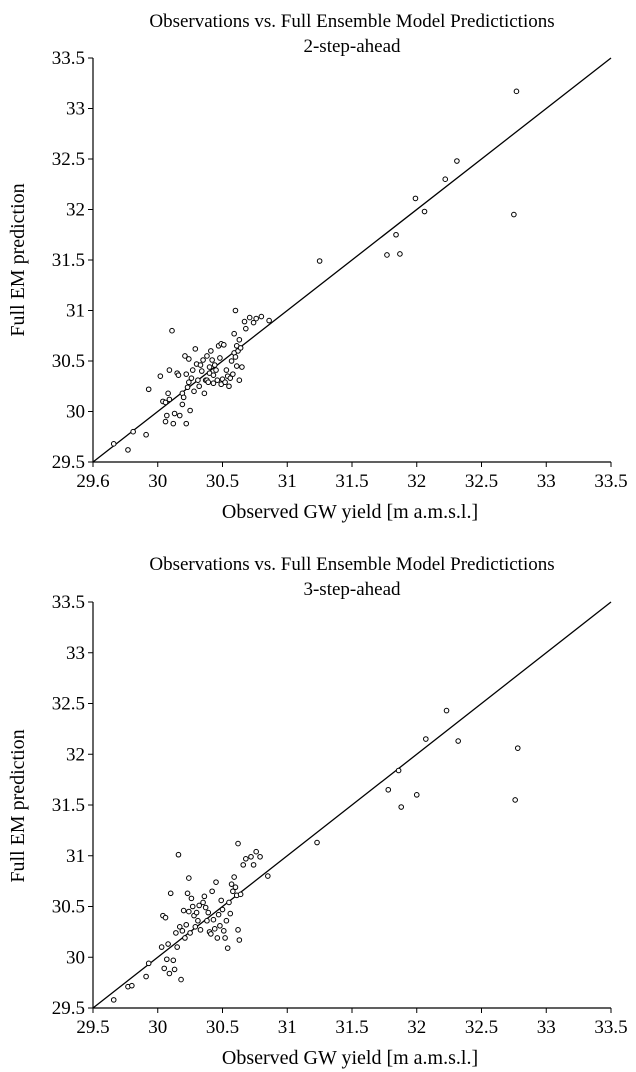 The image size is (636, 1072). Describe the element at coordinates (610, 481) in the screenshot. I see `x-tick-label: 33.5` at that location.